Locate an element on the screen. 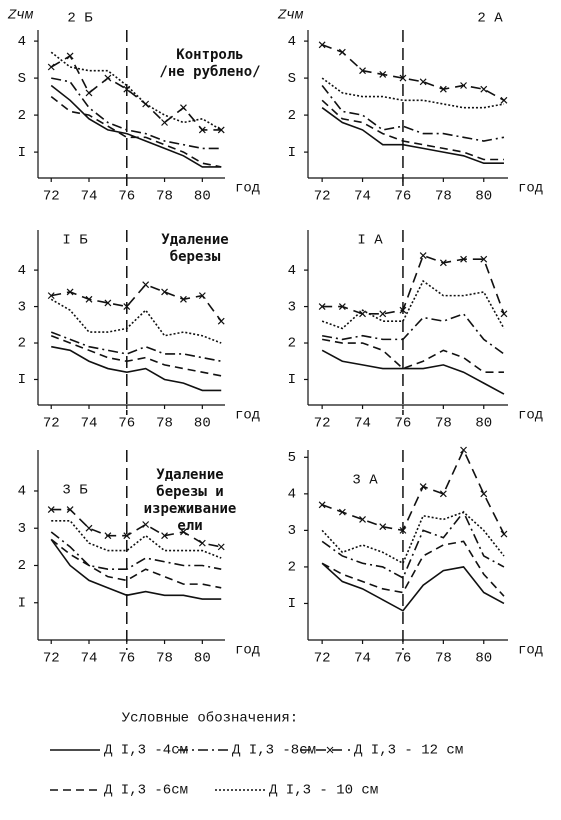 The height and width of the screenshot is (820, 561). chart-title: I Б is located at coordinates (75, 241).